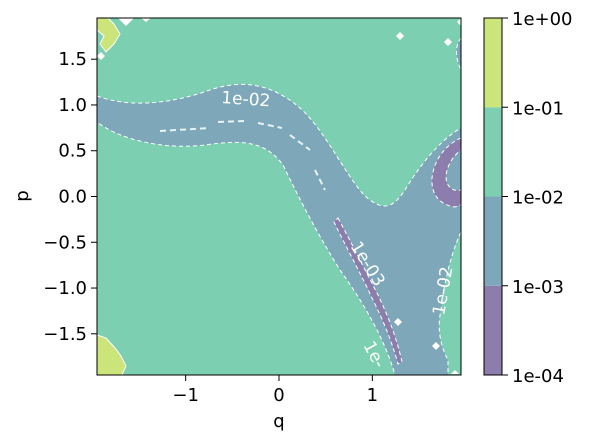 The image size is (591, 440). Describe the element at coordinates (372, 395) in the screenshot. I see `x-tick-label: 1` at that location.